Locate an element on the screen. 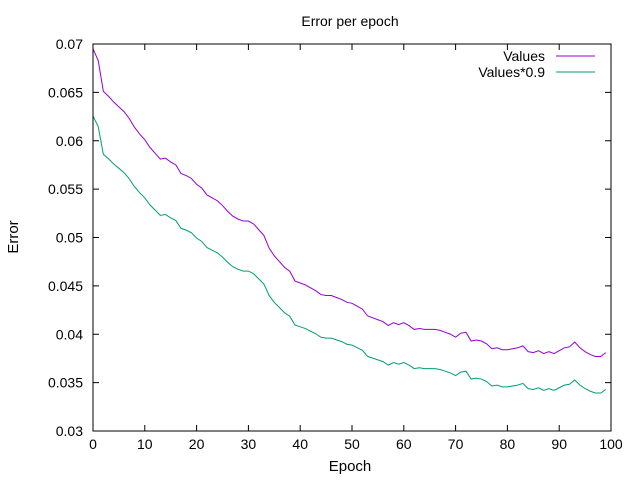  x-tick-label: 40 is located at coordinates (300, 444).